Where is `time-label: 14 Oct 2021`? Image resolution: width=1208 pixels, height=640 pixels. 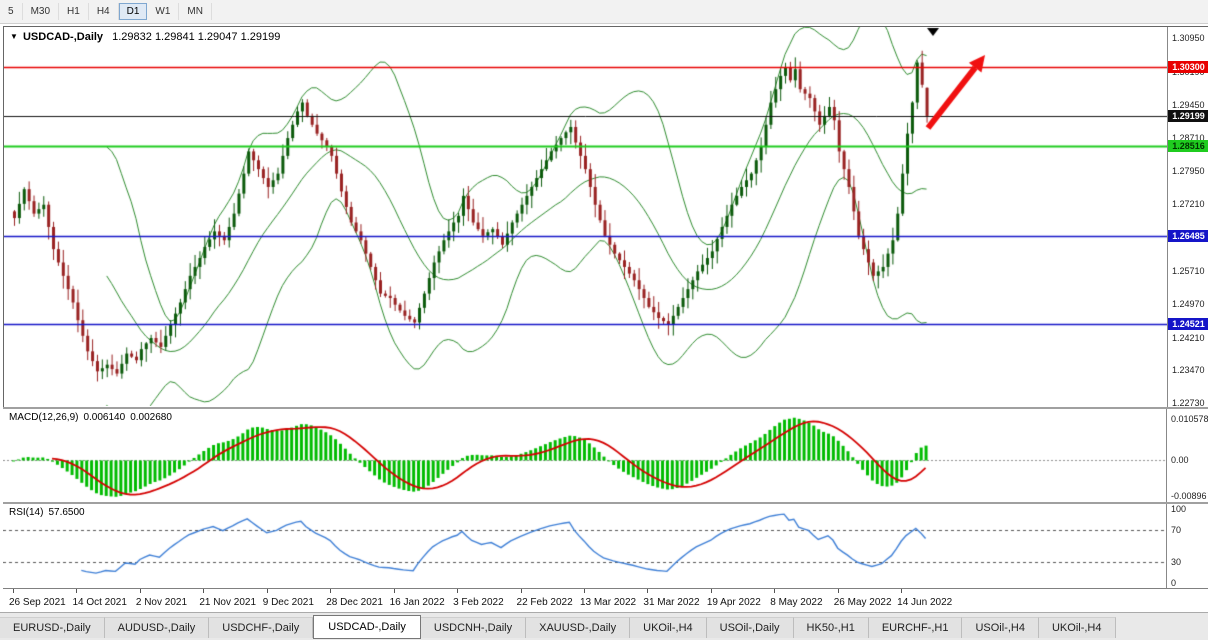 time-label: 14 Oct 2021 is located at coordinates (99, 602).